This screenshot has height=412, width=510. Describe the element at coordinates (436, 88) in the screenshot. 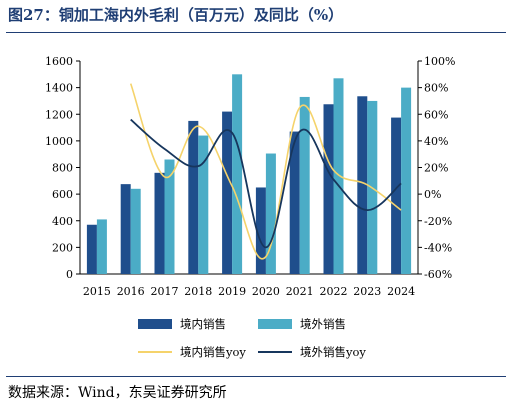

I see `right-tick-label: 80%` at that location.